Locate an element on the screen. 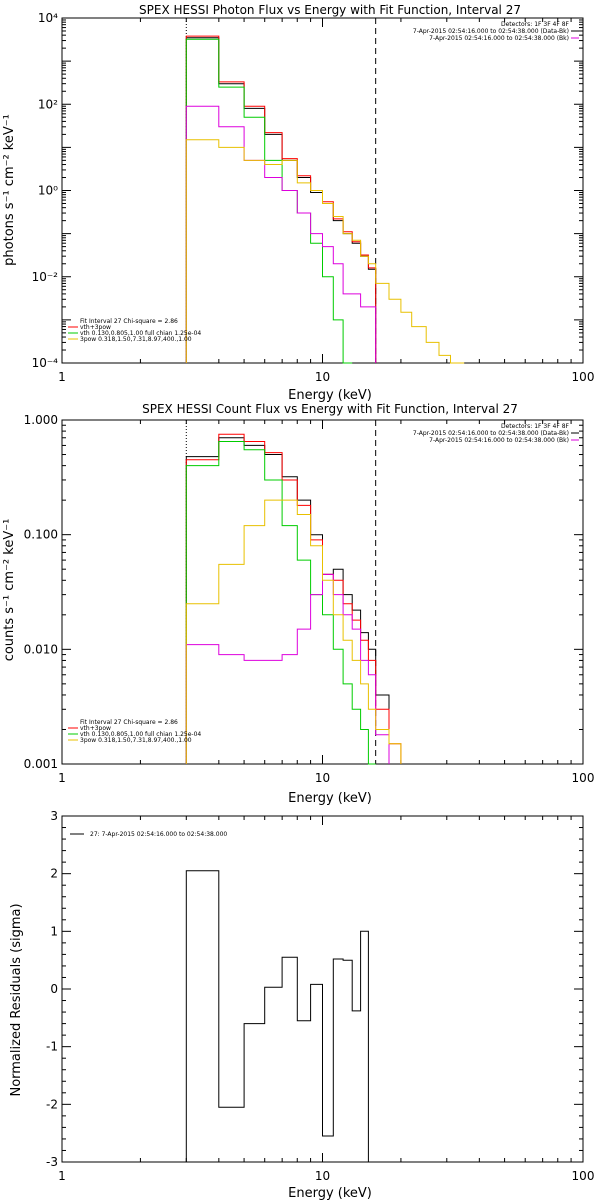 Image resolution: width=600 pixels, height=1200 pixels. y-tick-label: 10⁻² is located at coordinates (45, 277).